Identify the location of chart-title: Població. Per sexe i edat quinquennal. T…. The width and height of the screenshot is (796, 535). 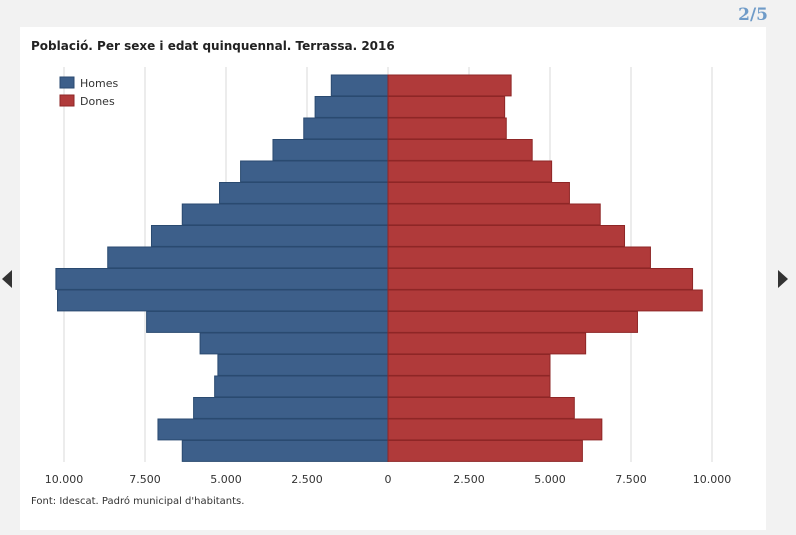
(213, 46).